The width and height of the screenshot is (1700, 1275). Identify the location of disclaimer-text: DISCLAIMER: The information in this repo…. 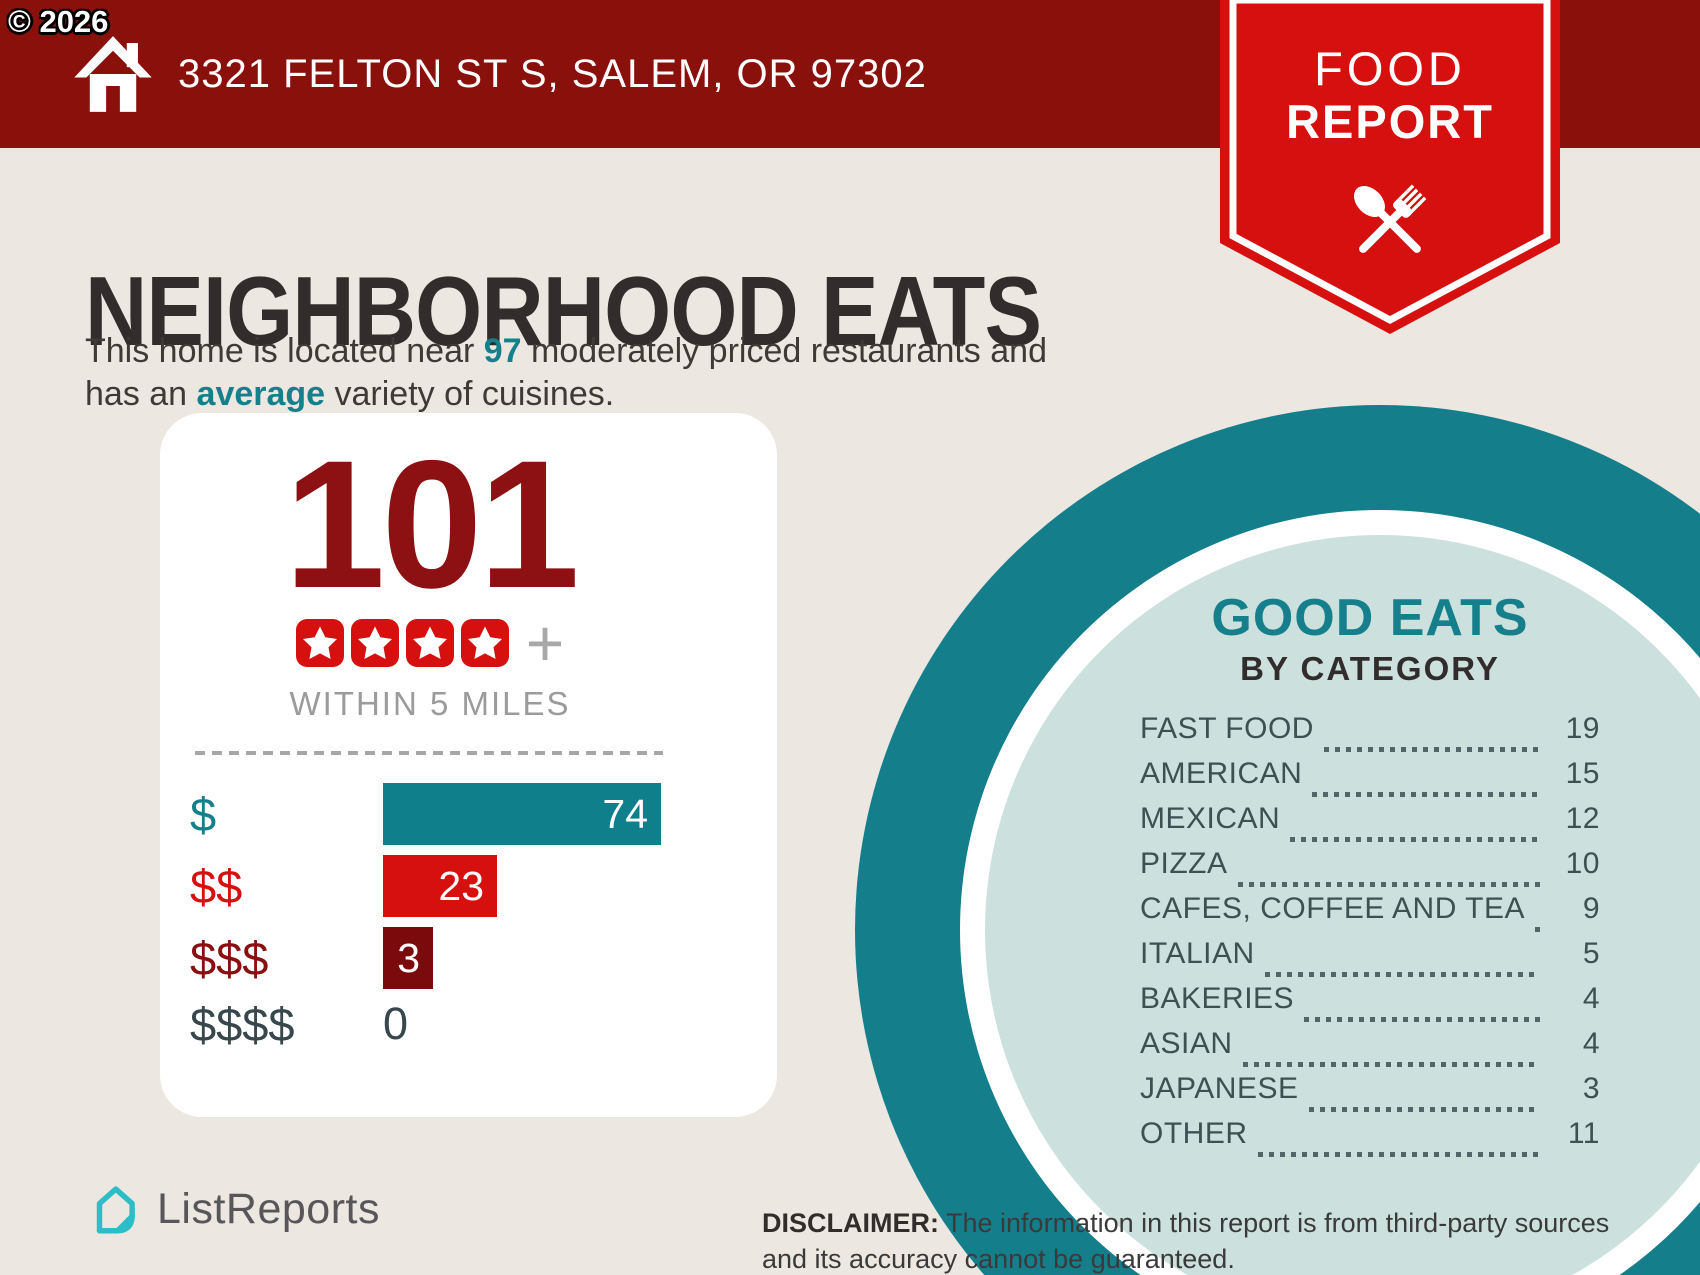
(1207, 1240).